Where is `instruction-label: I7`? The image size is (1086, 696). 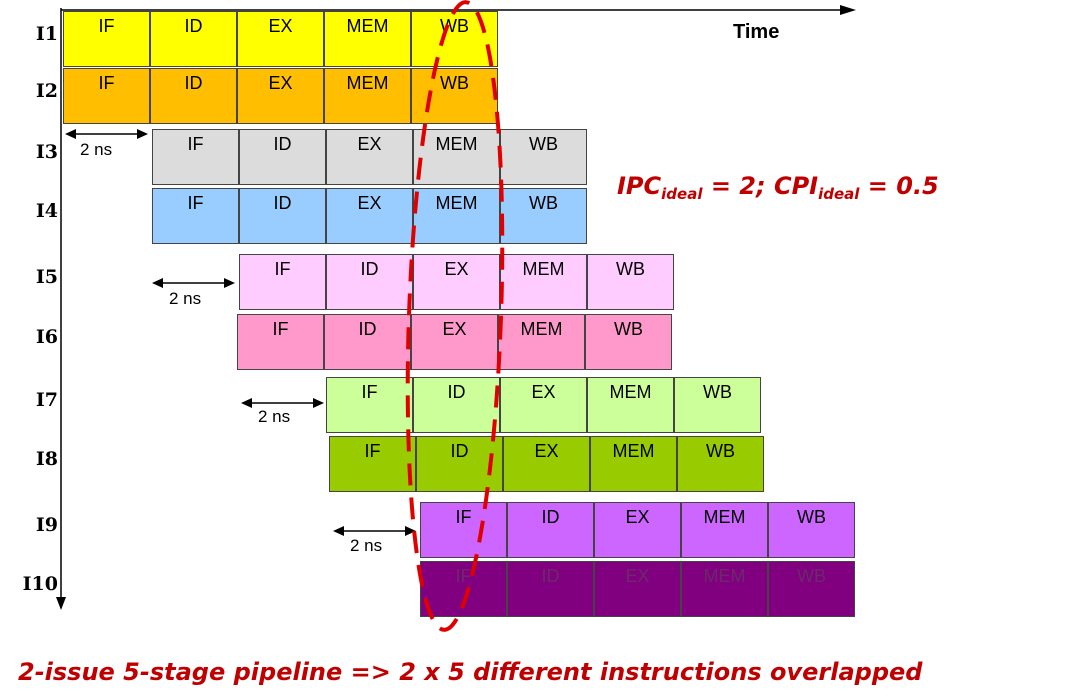
instruction-label: I7 is located at coordinates (46, 400).